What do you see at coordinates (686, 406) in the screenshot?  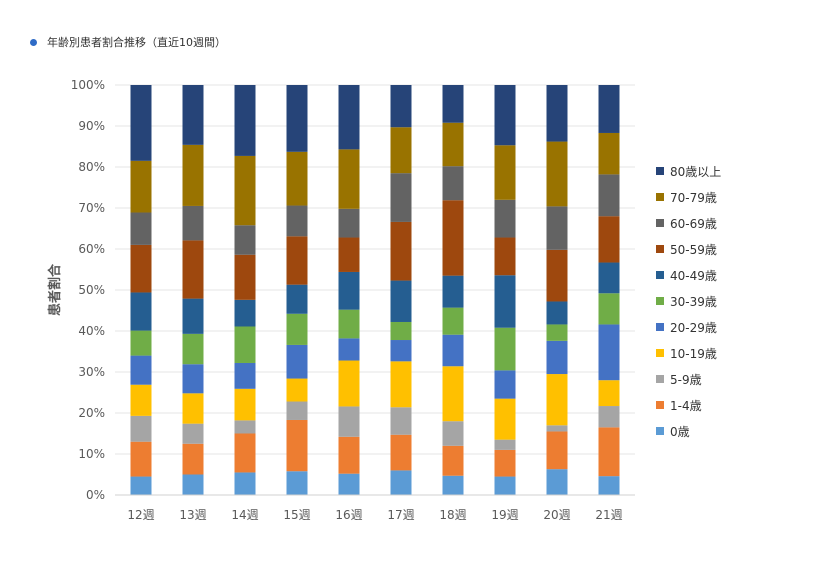 I see `legend-label: 1-4歳` at bounding box center [686, 406].